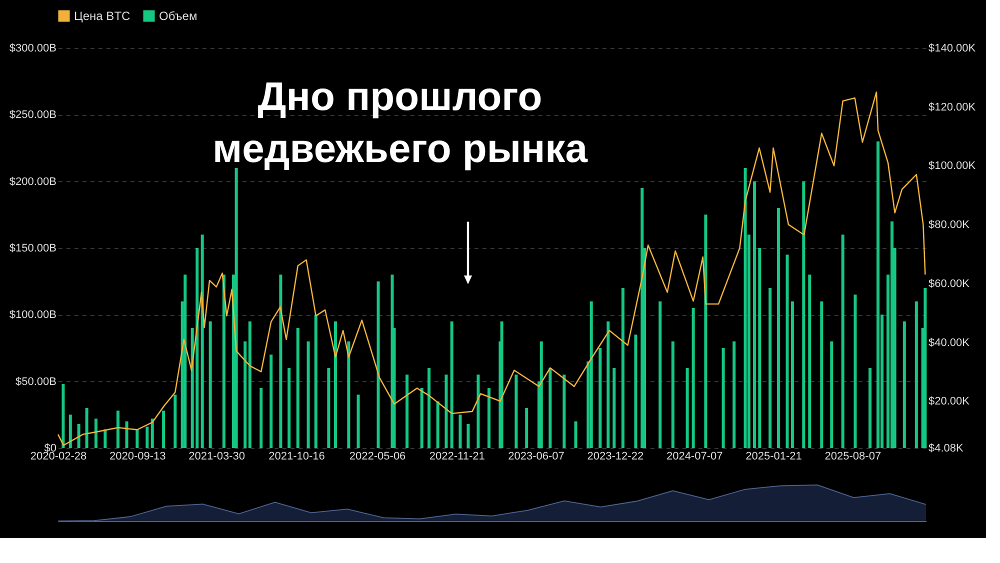 The height and width of the screenshot is (563, 1000). What do you see at coordinates (946, 448) in the screenshot?
I see `y2-tick-label: $4.08K` at bounding box center [946, 448].